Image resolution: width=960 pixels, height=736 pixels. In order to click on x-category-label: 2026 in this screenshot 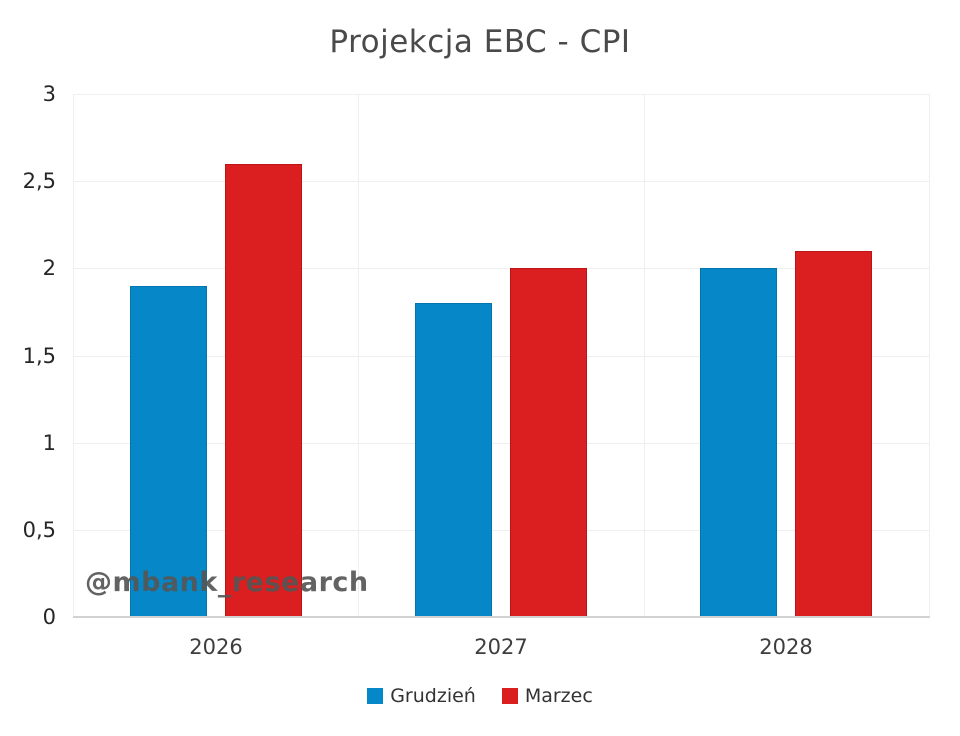, I will do `click(216, 647)`.